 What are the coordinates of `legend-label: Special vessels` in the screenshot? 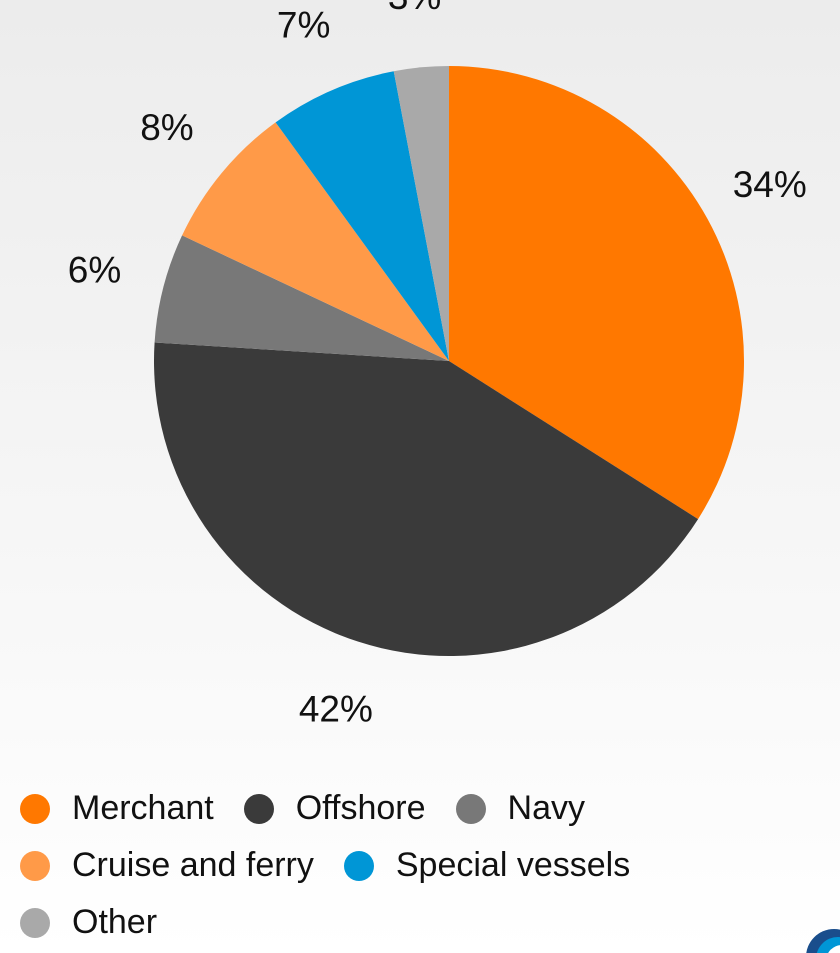 It's located at (513, 865).